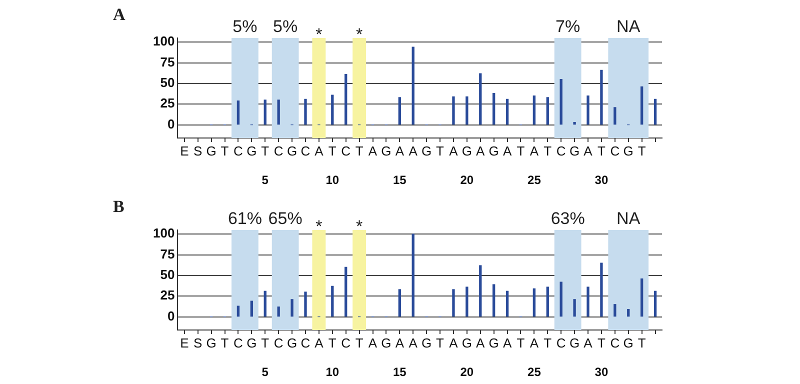 This screenshot has height=384, width=800. Describe the element at coordinates (171, 124) in the screenshot. I see `y-tick-label: 0` at that location.